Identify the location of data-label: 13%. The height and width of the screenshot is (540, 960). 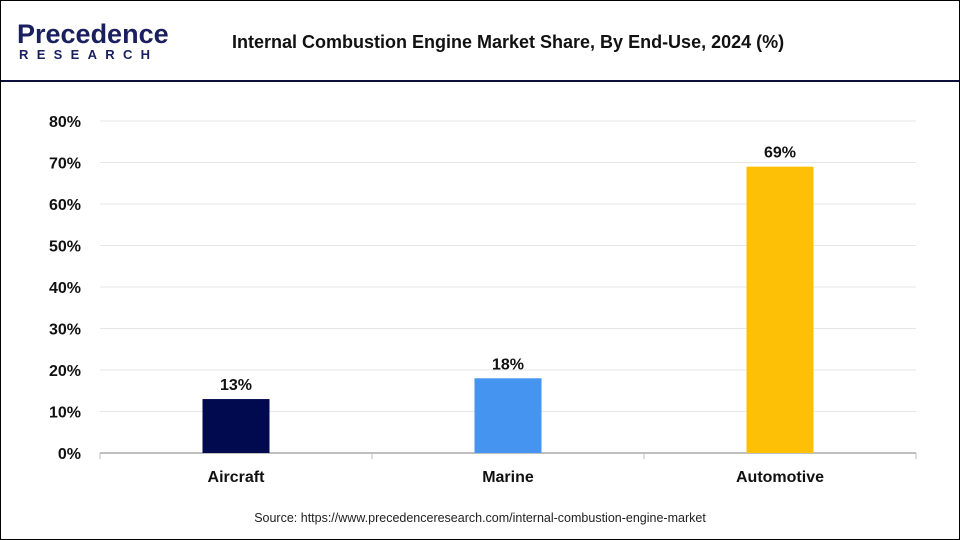
(236, 385).